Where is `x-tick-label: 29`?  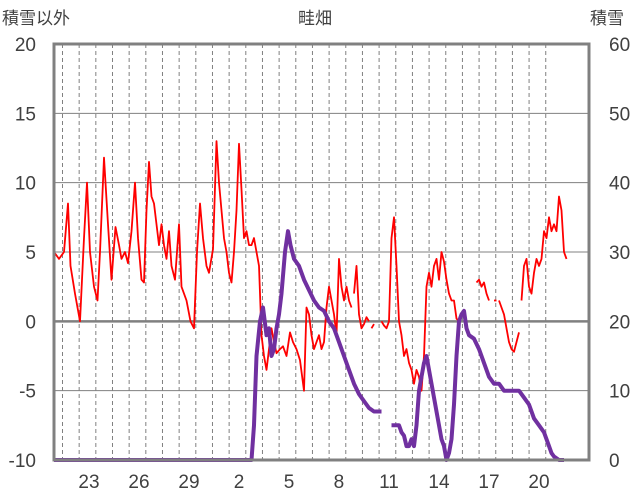 x-tick-label: 29 is located at coordinates (188, 482).